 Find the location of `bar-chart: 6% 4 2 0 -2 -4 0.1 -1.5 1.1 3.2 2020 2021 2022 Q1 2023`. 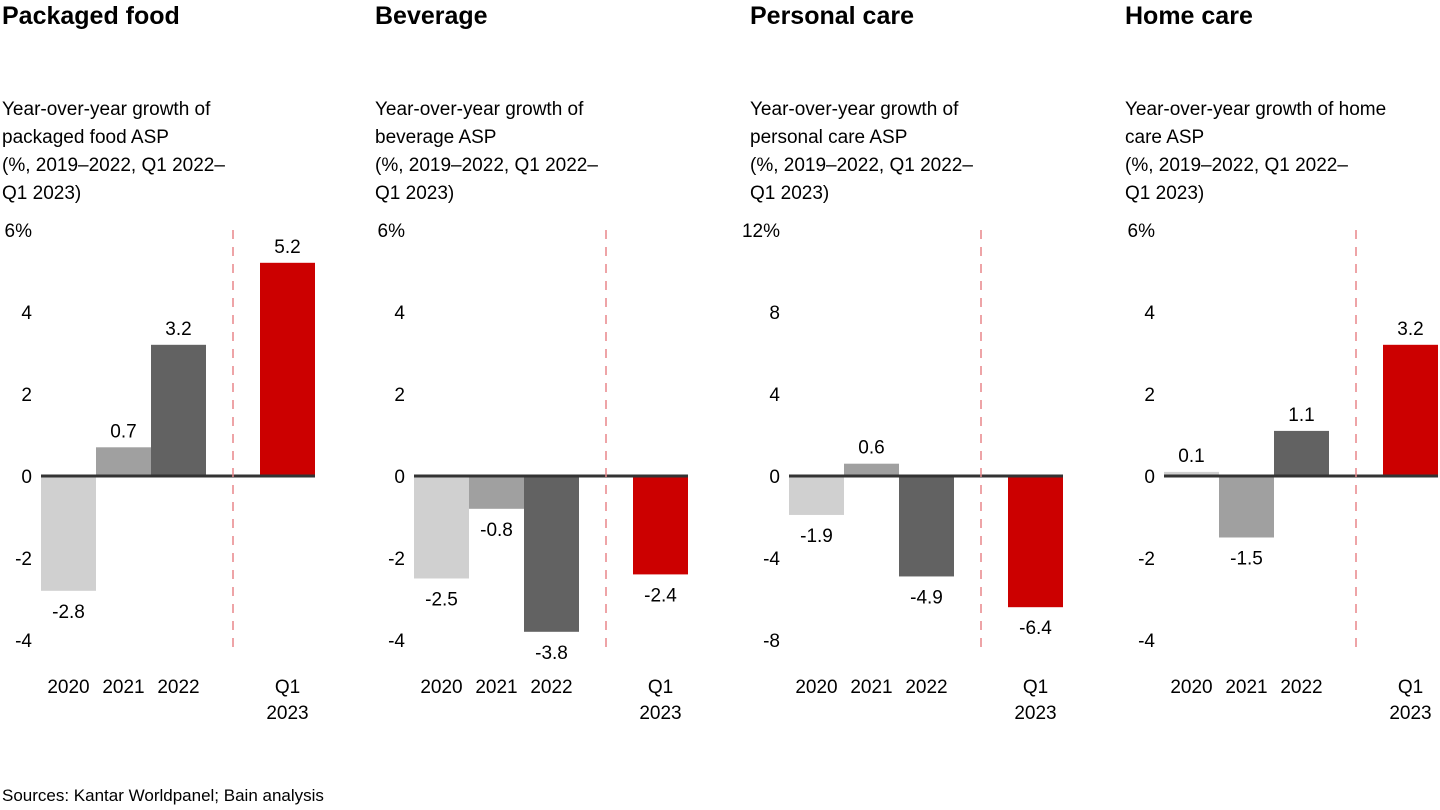

bar-chart: 6% 4 2 0 -2 -4 0.1 -1.5 1.1 3.2 2020 2021 2022 Q1 2023 is located at coordinates (1283, 472).